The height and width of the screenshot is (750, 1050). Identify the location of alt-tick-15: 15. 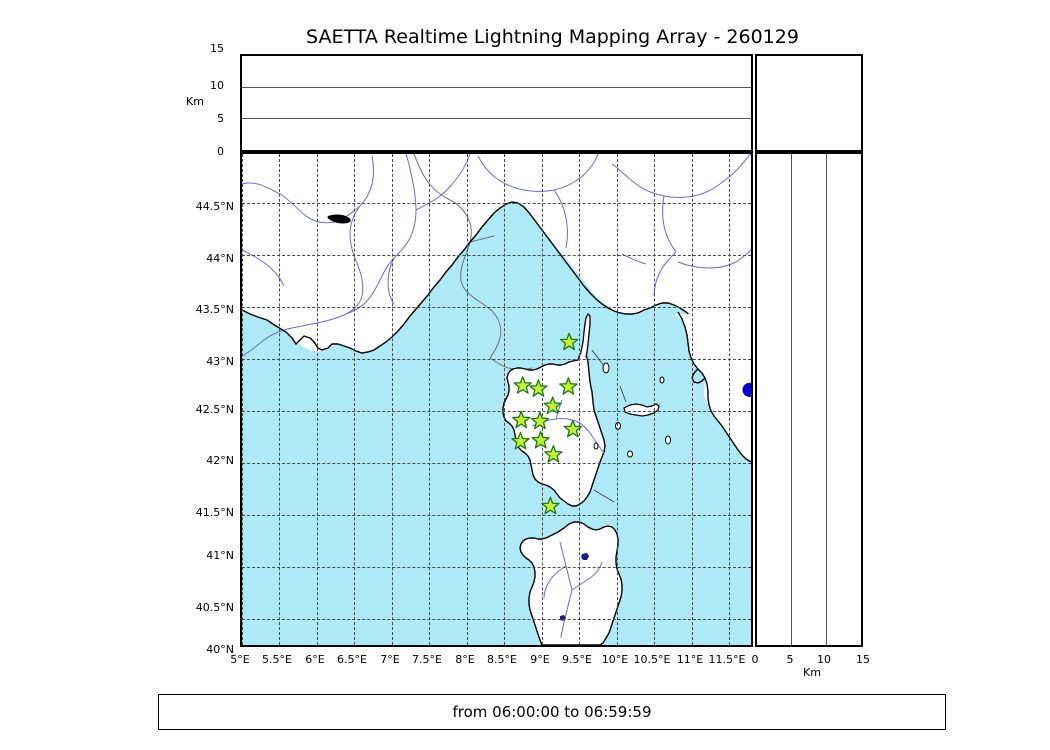
(217, 48).